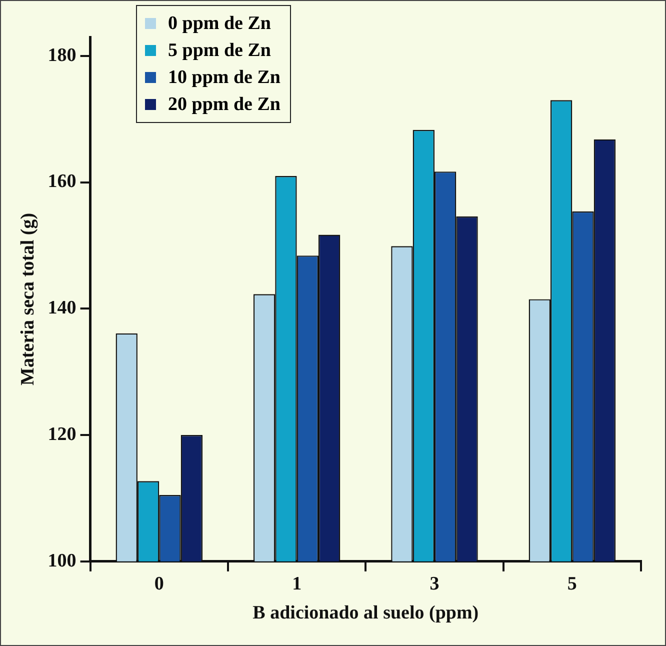 The height and width of the screenshot is (646, 666). I want to click on y-tick-label: 120, so click(62, 434).